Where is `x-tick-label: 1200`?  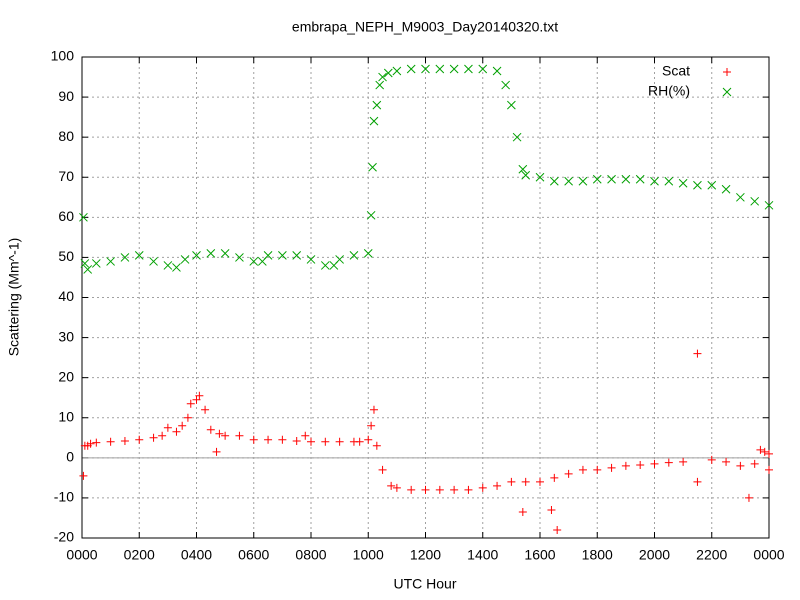 x-tick-label: 1200 is located at coordinates (425, 555).